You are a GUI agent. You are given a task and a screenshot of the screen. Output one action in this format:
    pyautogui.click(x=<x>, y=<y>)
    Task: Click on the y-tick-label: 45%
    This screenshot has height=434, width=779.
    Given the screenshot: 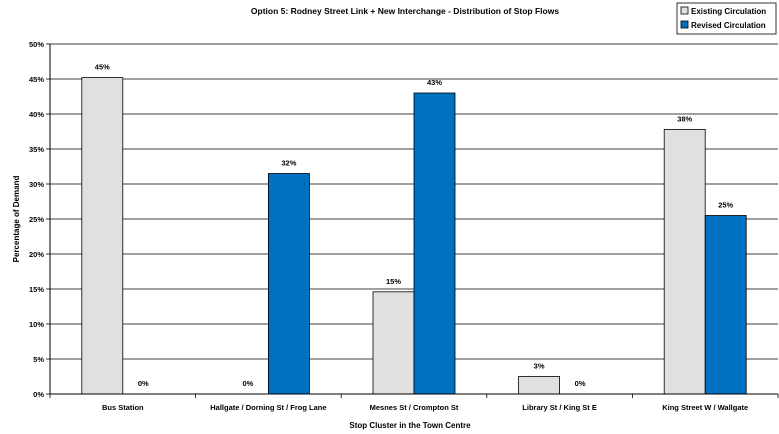 What is the action you would take?
    pyautogui.click(x=36, y=79)
    